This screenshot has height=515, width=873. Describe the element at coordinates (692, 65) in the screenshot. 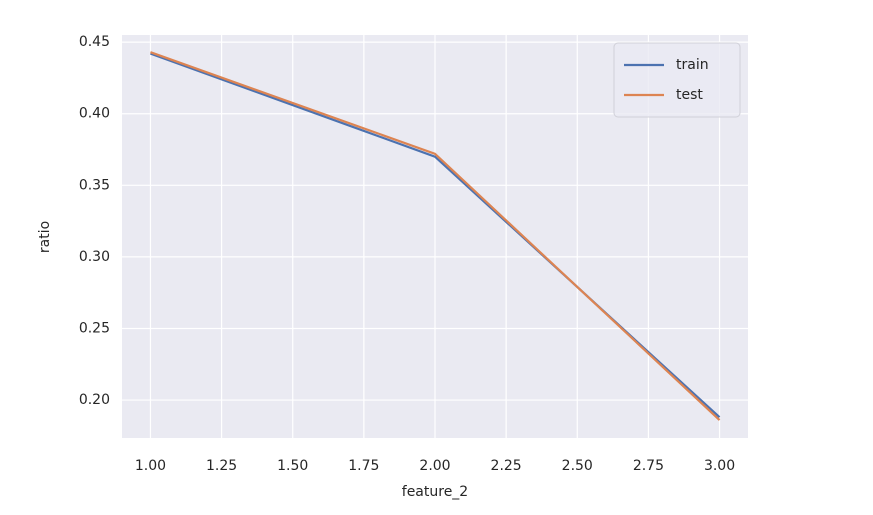

I see `legend-label: train` at that location.